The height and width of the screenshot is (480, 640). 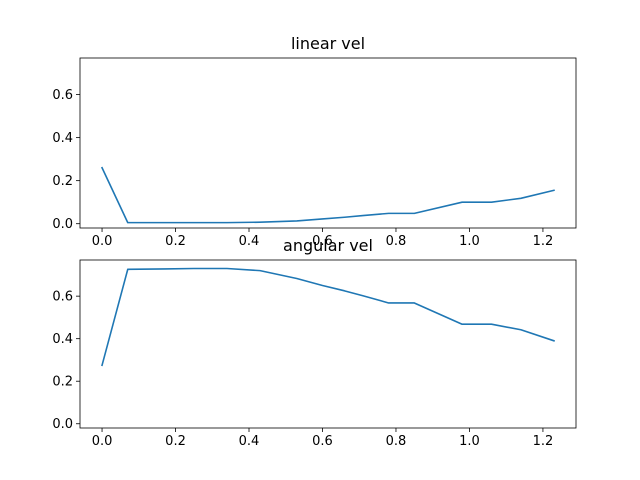 I want to click on subplot-title: linear vel, so click(x=328, y=43).